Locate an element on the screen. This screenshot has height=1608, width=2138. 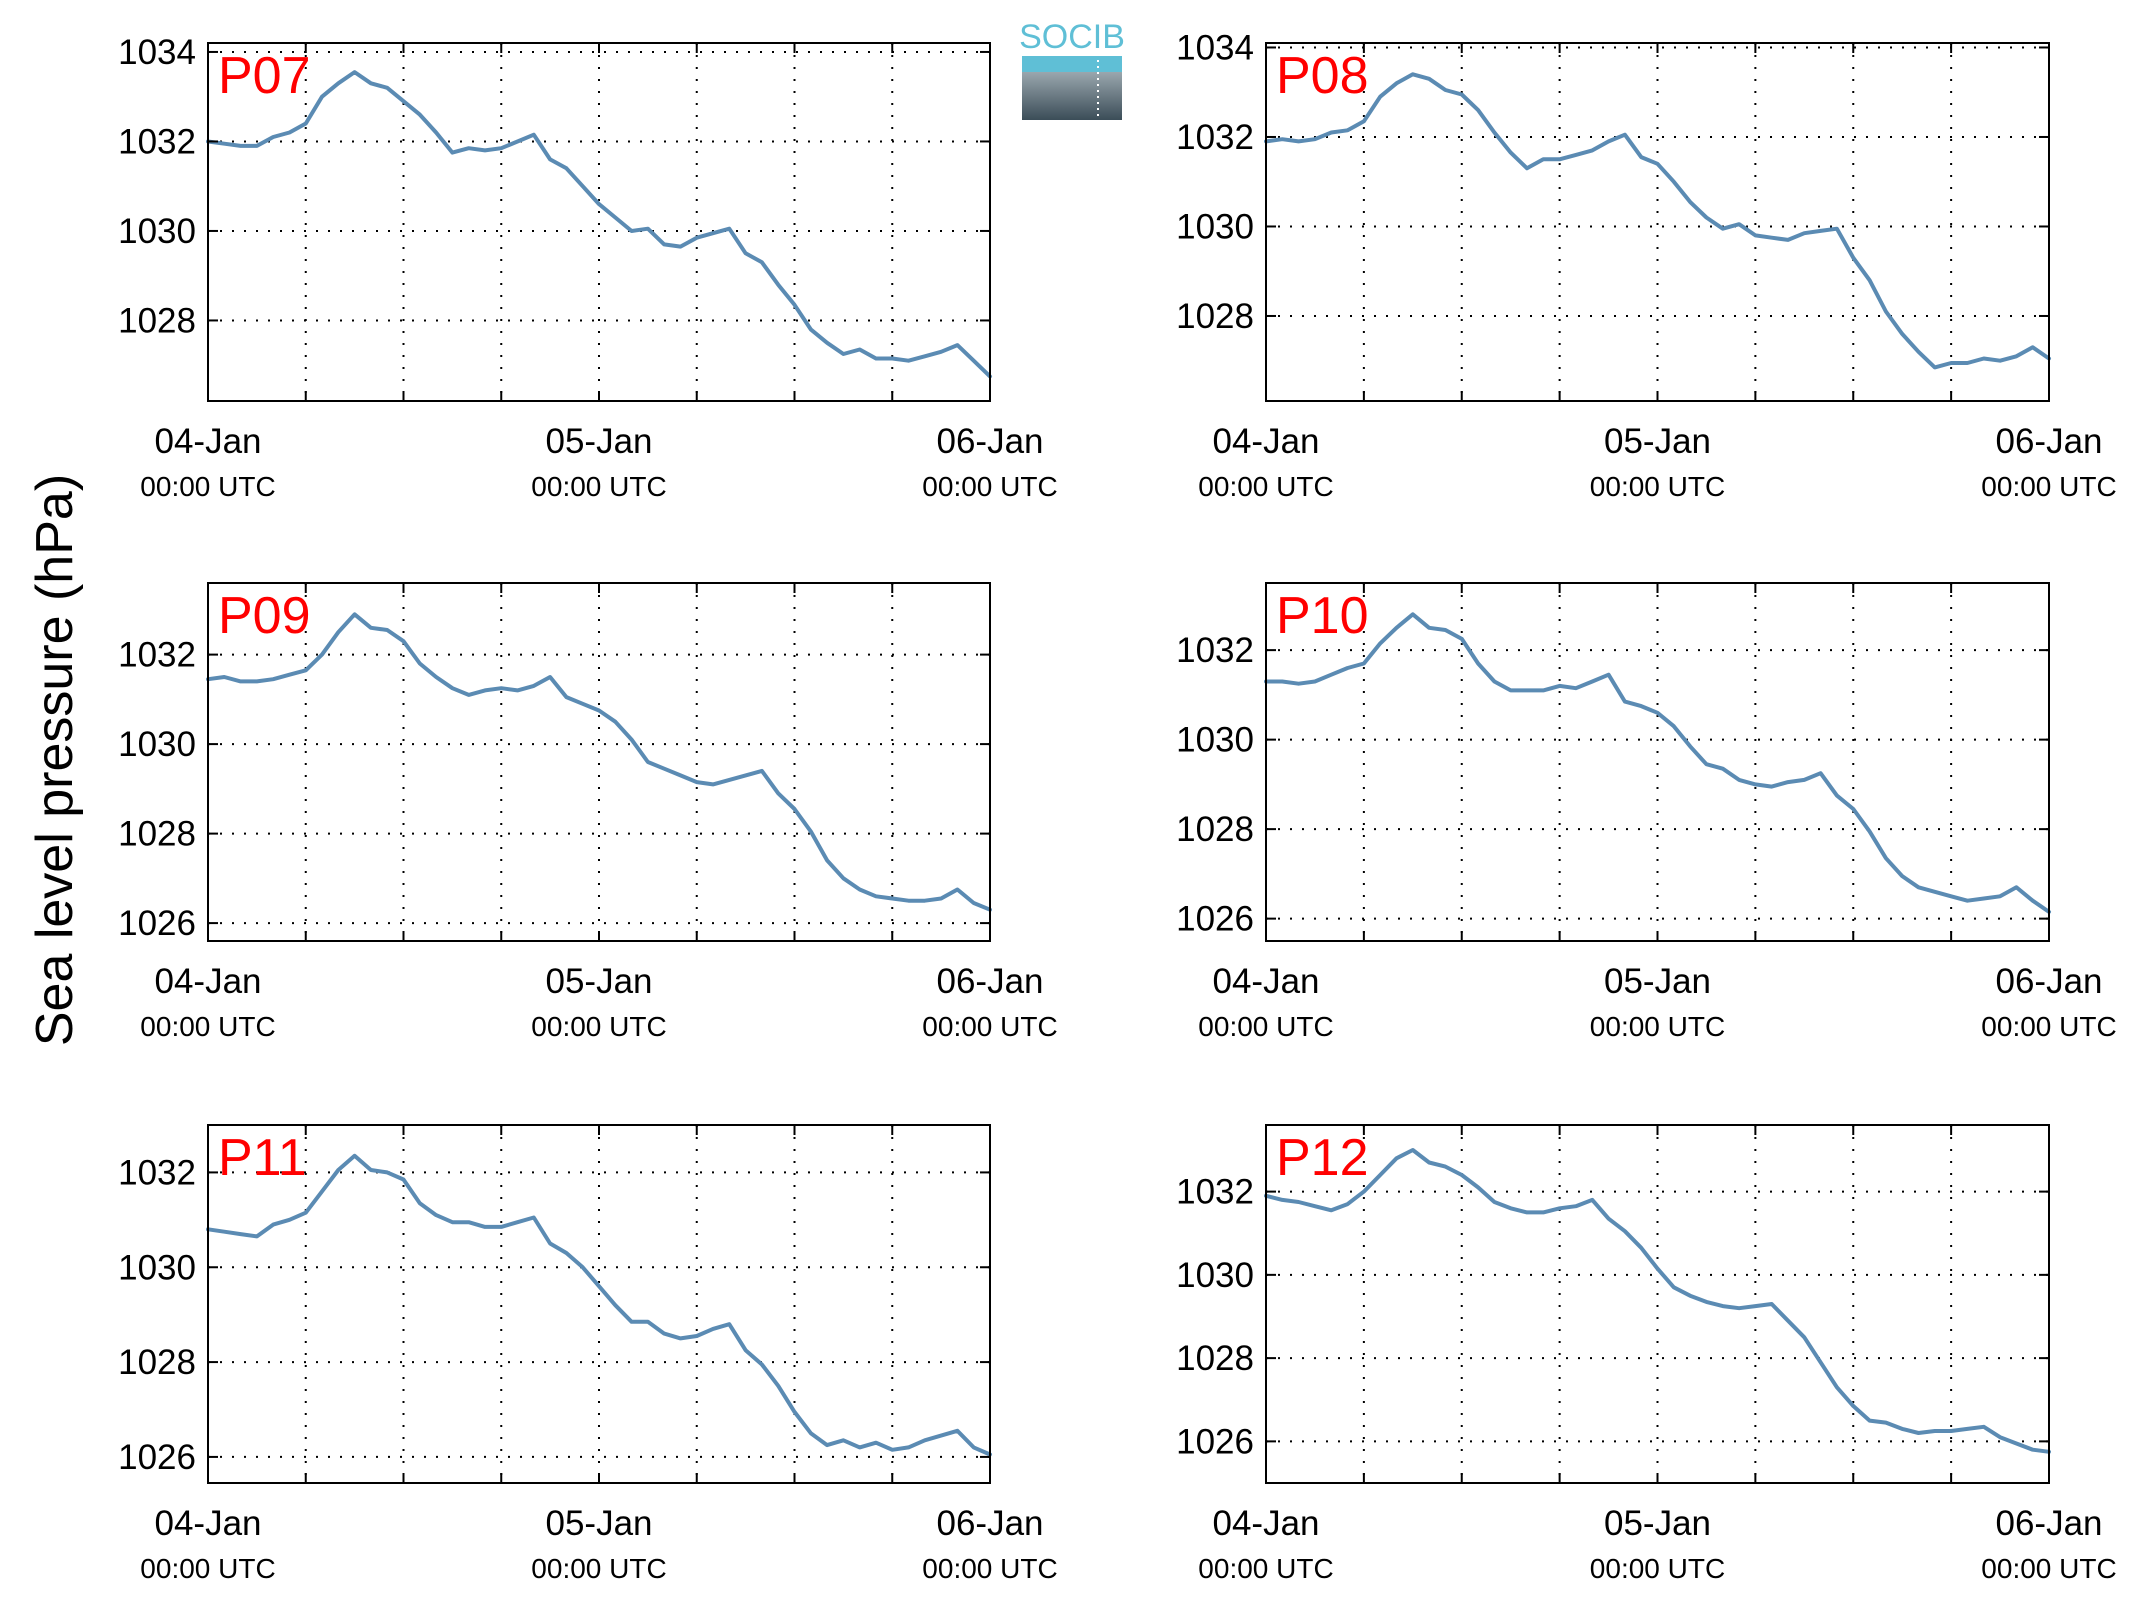
y-axis-label: Sea level pressure (hPa) is located at coordinates (55, 760).